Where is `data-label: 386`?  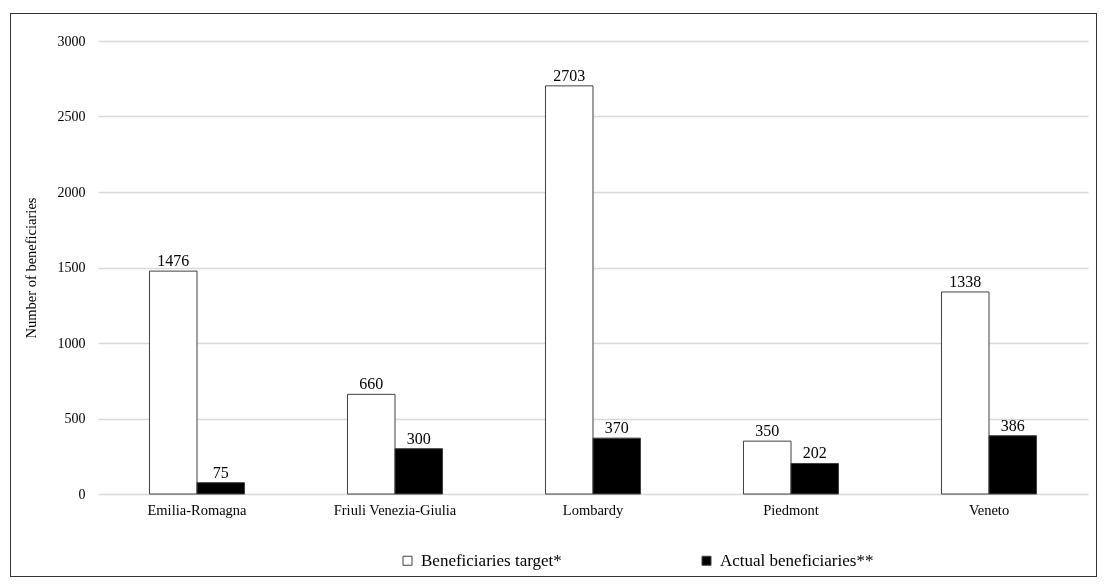
data-label: 386 is located at coordinates (1012, 425).